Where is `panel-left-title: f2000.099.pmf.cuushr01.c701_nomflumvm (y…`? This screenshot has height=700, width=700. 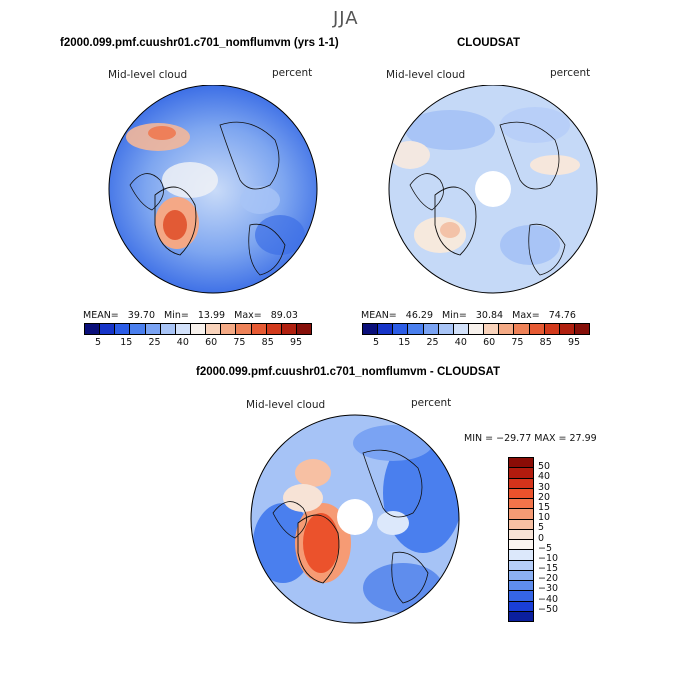
panel-left-title: f2000.099.pmf.cuushr01.c701_nomflumvm (y… is located at coordinates (199, 43).